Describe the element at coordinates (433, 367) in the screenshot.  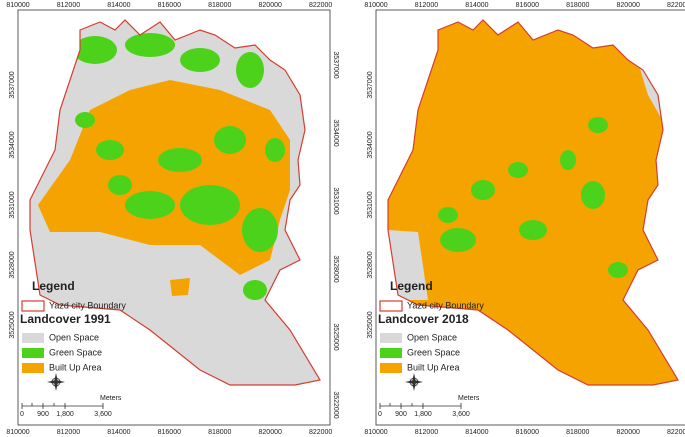
I see `legend-label: Built Up Area` at that location.